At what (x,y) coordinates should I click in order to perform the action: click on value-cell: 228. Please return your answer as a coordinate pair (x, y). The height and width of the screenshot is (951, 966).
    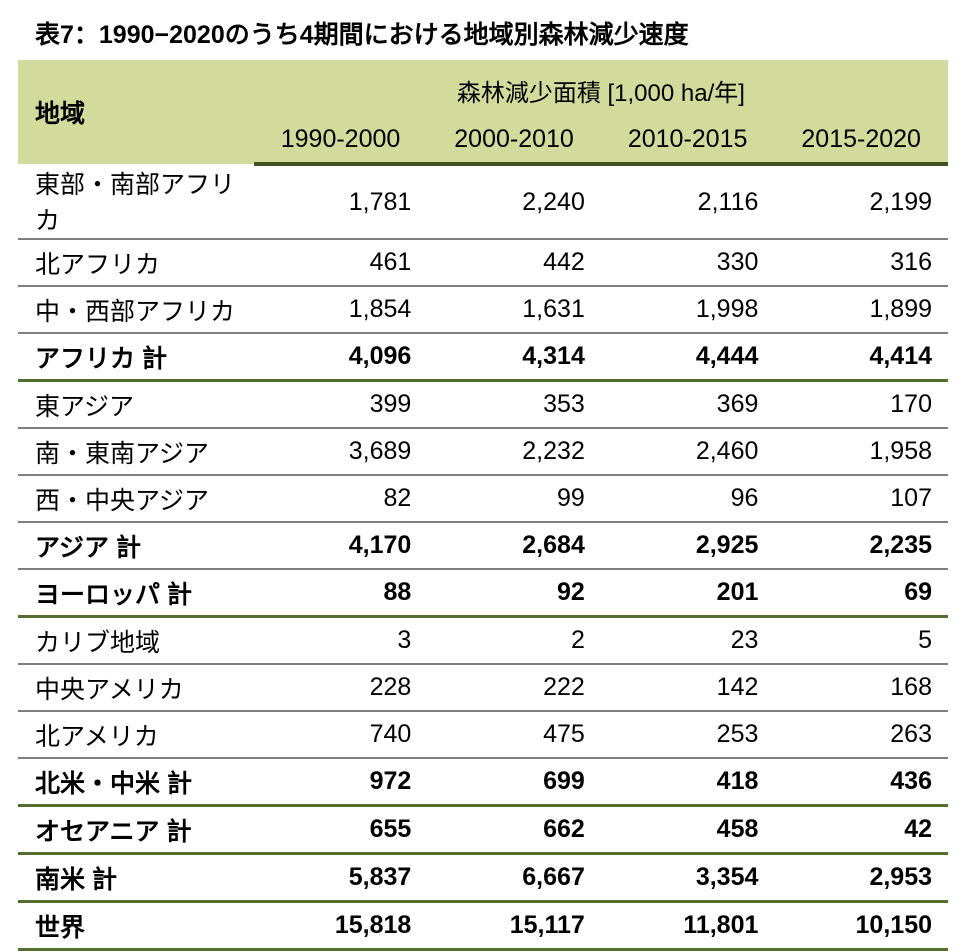
    Looking at the image, I should click on (340, 688).